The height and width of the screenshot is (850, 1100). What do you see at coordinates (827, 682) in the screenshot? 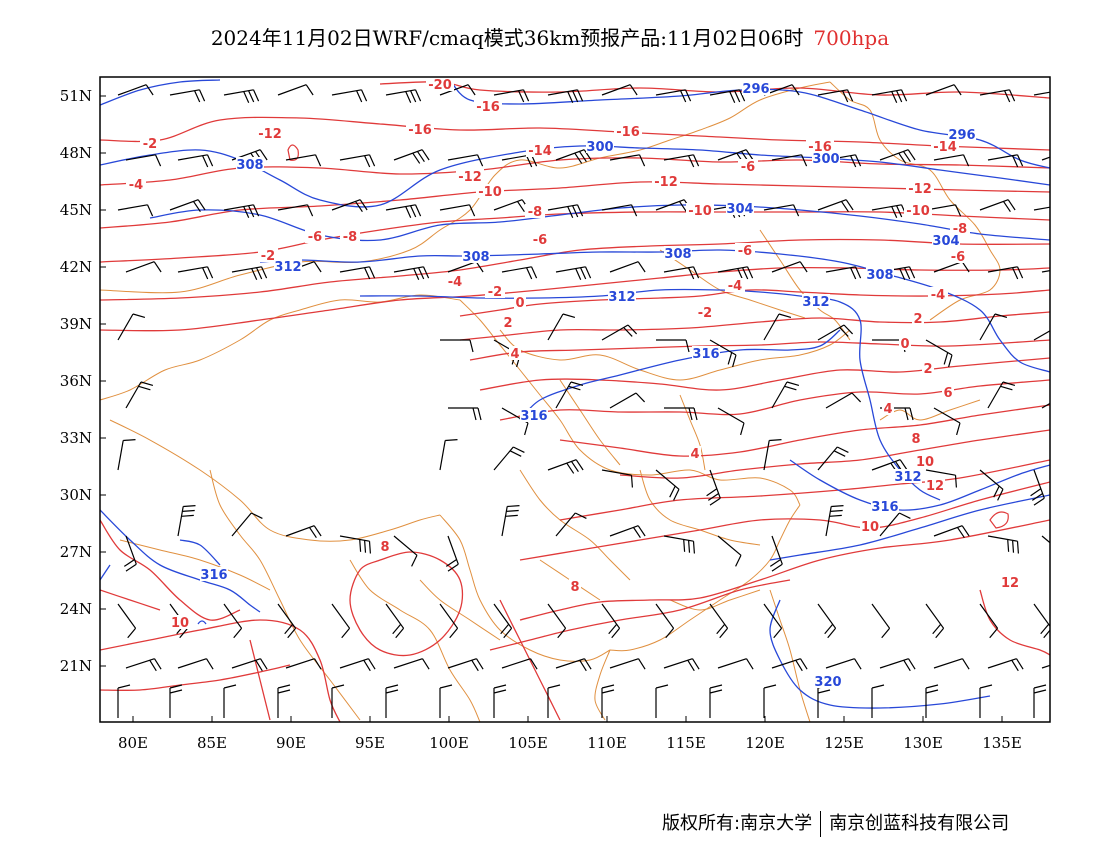
I see `height-label: 320` at bounding box center [827, 682].